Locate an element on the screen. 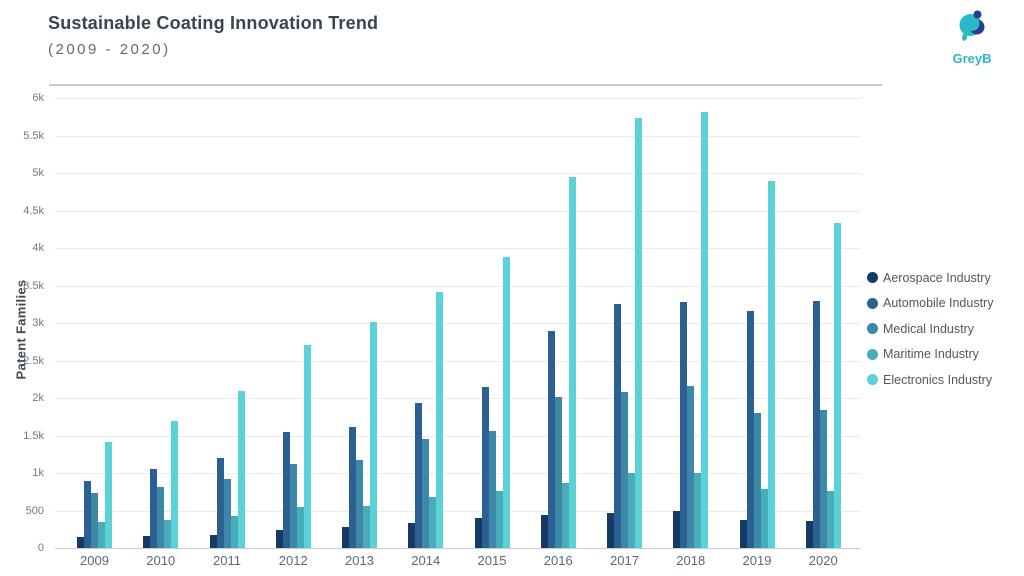 The width and height of the screenshot is (1024, 576). bar-group-2012 is located at coordinates (293, 323).